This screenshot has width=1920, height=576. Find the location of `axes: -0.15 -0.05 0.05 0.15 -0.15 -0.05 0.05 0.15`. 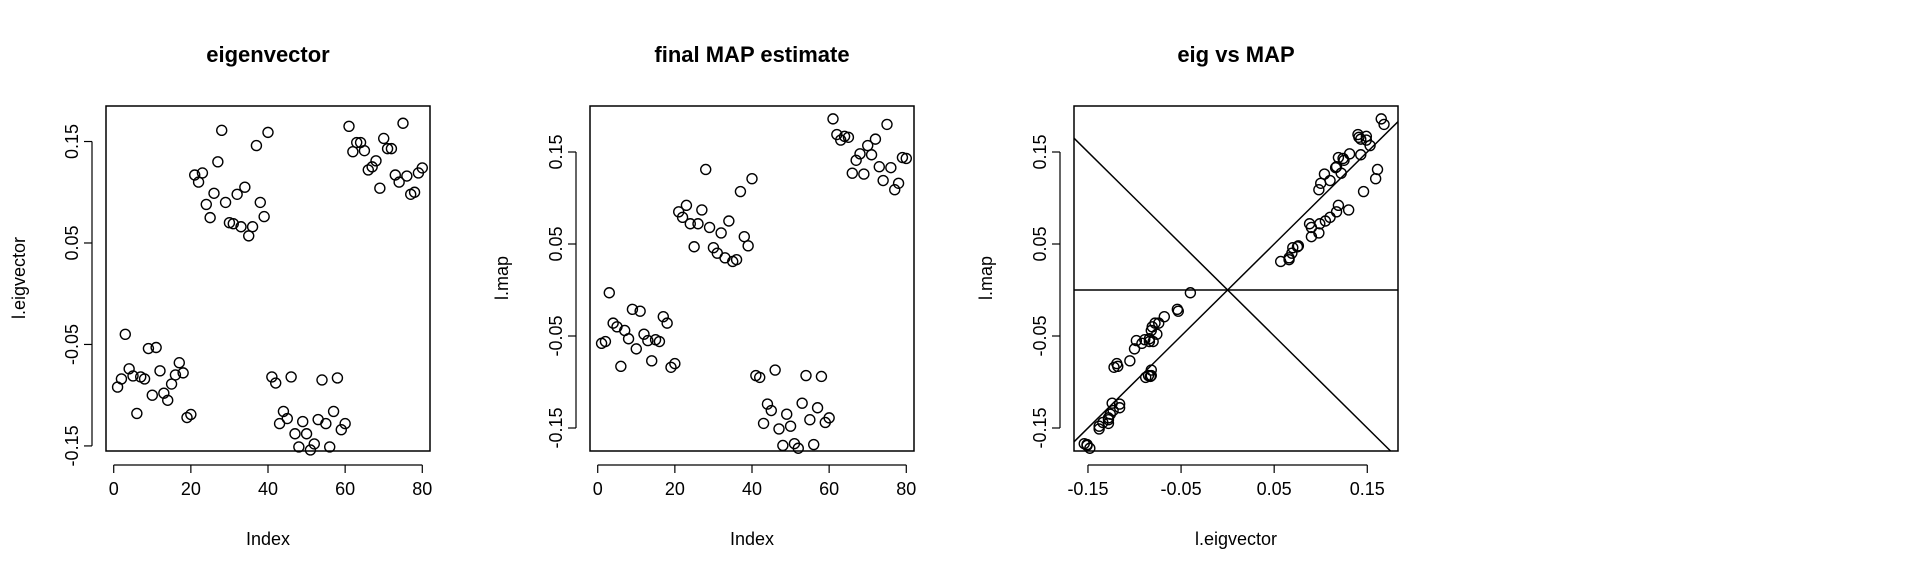

axes: -0.15 -0.05 0.05 0.15 -0.15 -0.05 0.05 0.15 is located at coordinates (1207, 316).